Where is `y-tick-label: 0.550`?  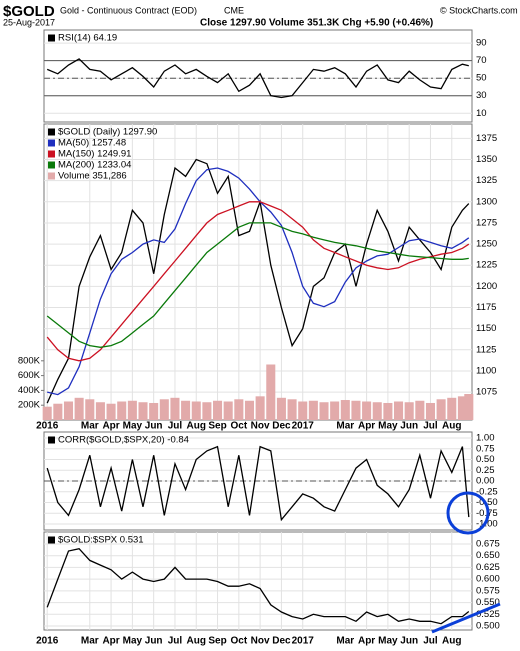 y-tick-label: 0.550 is located at coordinates (488, 602).